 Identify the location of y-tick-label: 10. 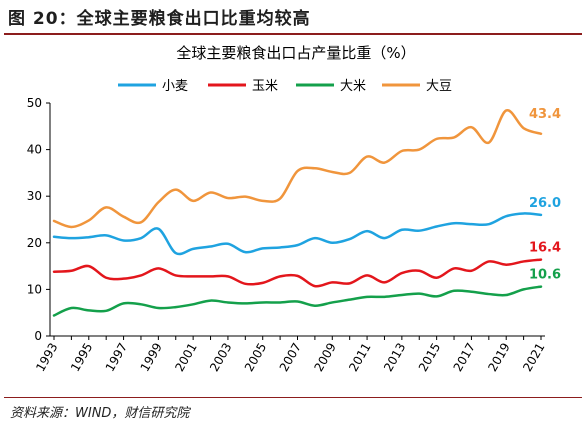
(34, 289).